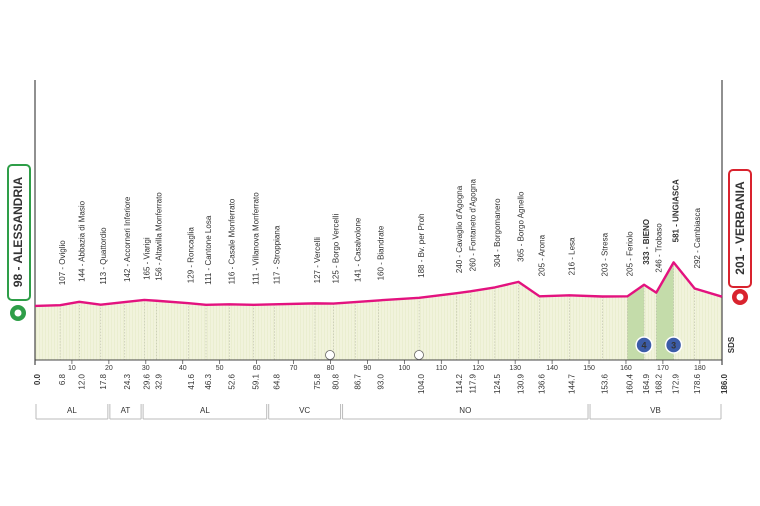 Image resolution: width=760 pixels, height=506 pixels. Describe the element at coordinates (459, 229) in the screenshot. I see `waypoint-label: 240 - Cavaglio d'Agogna` at that location.